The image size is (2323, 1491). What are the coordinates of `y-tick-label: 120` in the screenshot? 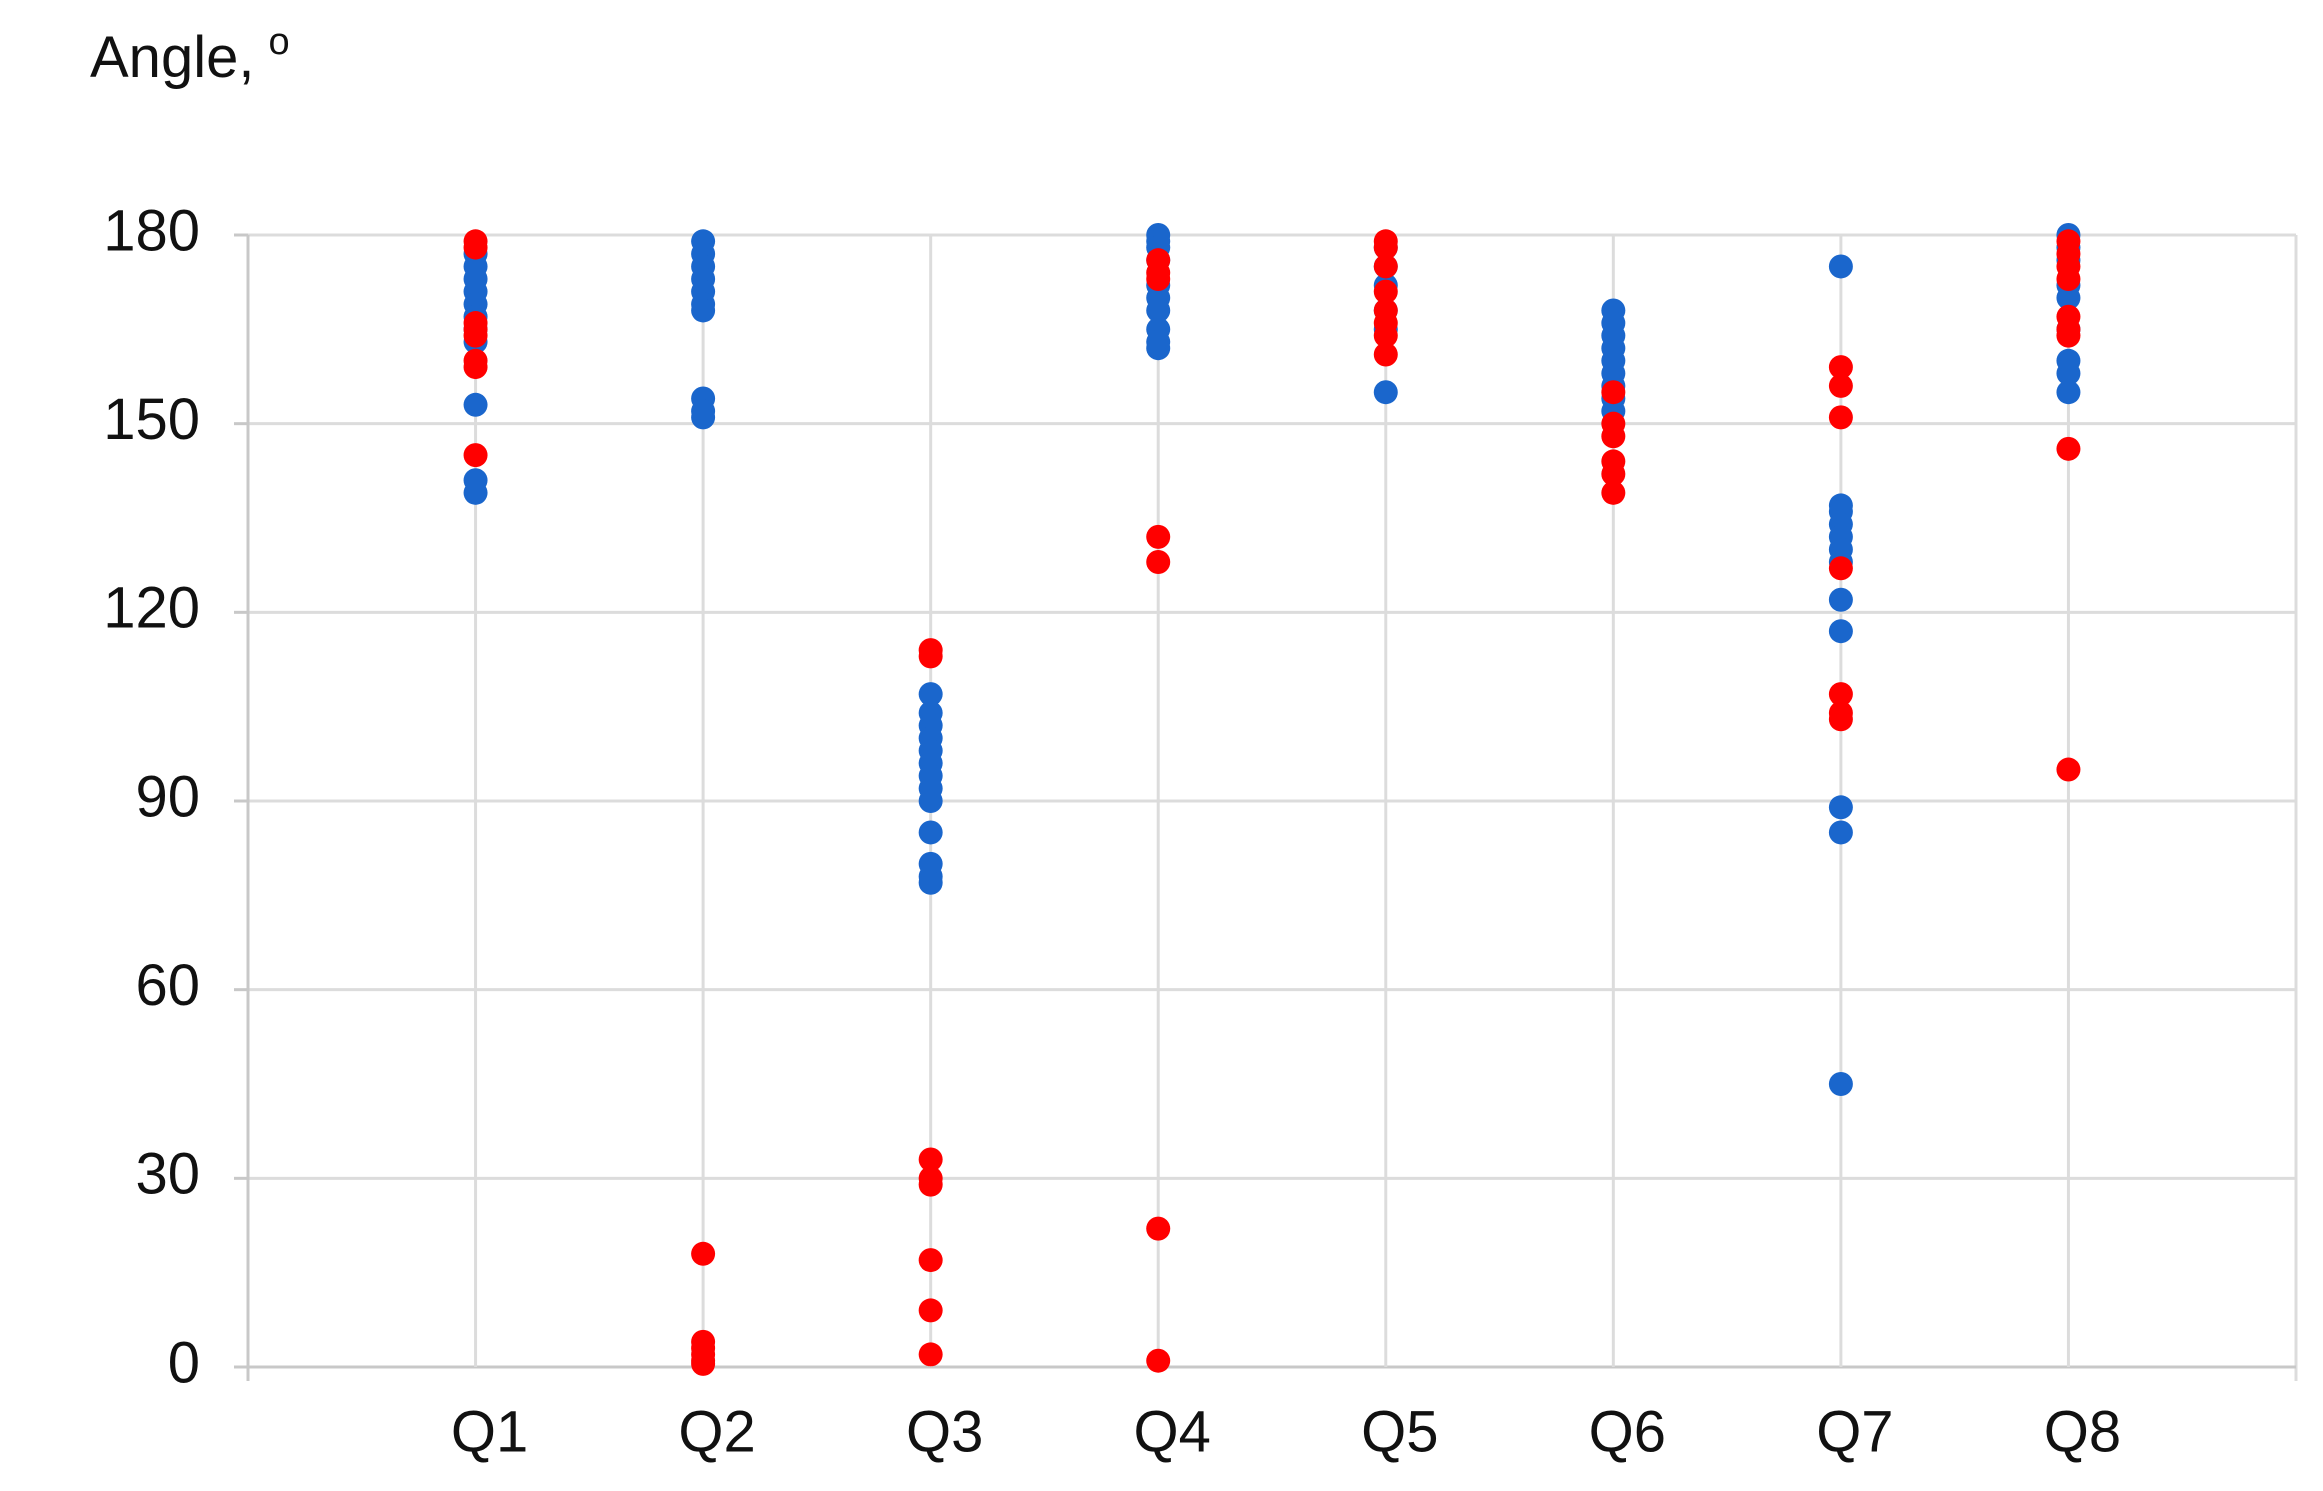 It's located at (151, 608).